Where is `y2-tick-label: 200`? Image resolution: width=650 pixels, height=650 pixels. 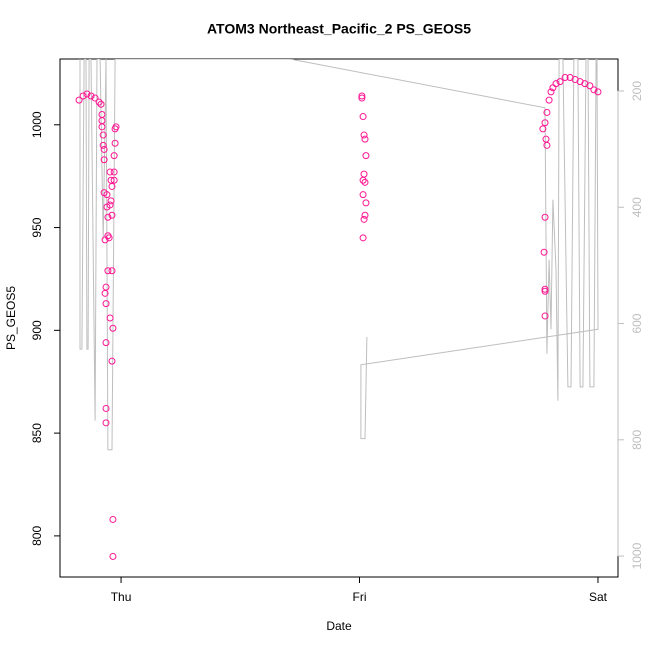 y2-tick-label: 200 is located at coordinates (637, 91).